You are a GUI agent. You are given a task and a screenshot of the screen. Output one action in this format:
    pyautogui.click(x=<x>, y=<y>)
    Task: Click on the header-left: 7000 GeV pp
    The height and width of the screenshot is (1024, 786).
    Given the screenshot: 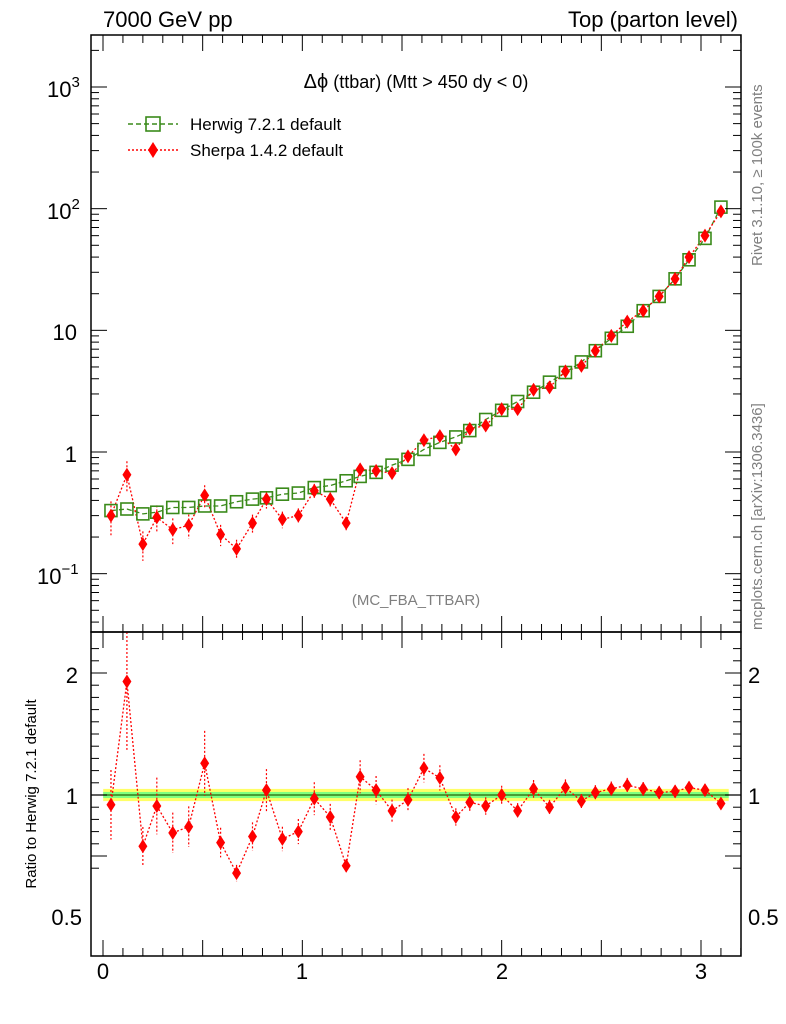 What is the action you would take?
    pyautogui.click(x=168, y=19)
    